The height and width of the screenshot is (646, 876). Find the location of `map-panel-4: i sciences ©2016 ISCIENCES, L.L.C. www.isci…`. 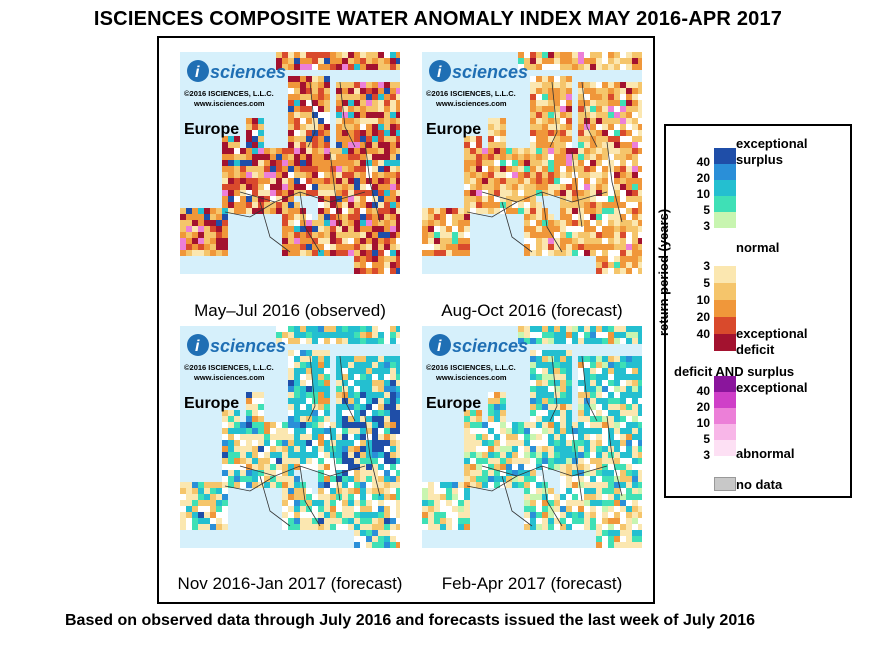

map-panel-4: i sciences ©2016 ISCIENCES, L.L.C. www.isci… is located at coordinates (532, 437).